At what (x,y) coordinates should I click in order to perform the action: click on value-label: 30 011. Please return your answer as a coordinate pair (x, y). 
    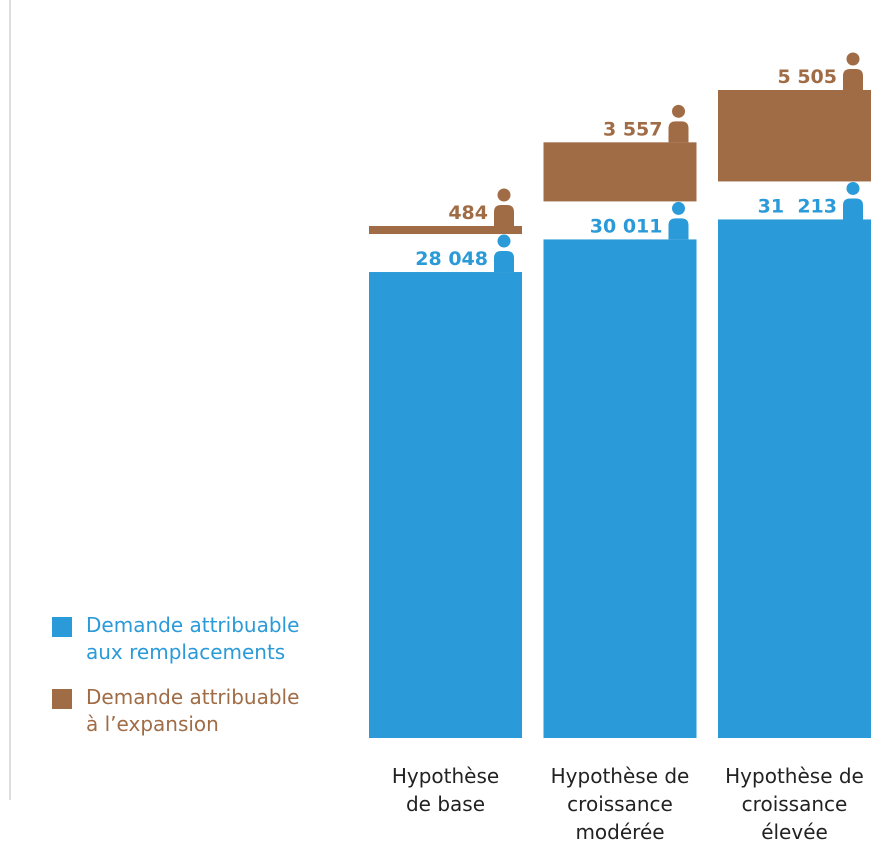
    Looking at the image, I should click on (626, 226).